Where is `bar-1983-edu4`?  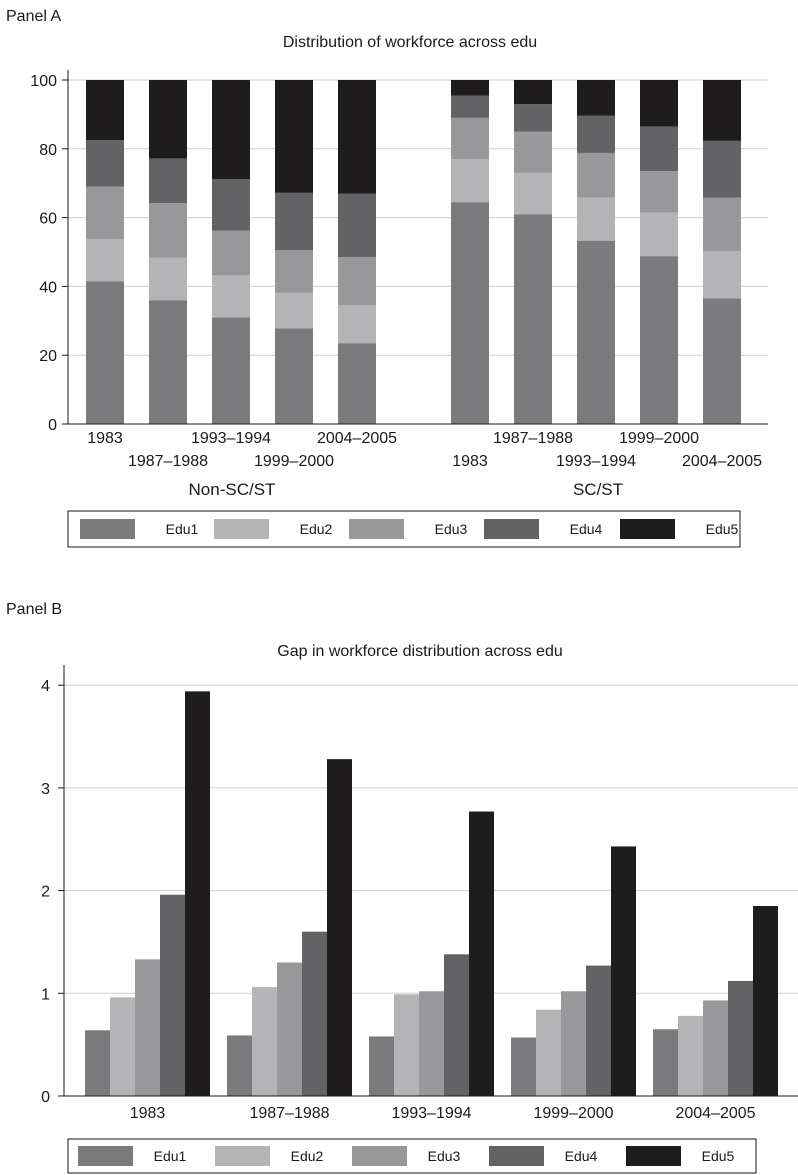
bar-1983-edu4 is located at coordinates (172, 995).